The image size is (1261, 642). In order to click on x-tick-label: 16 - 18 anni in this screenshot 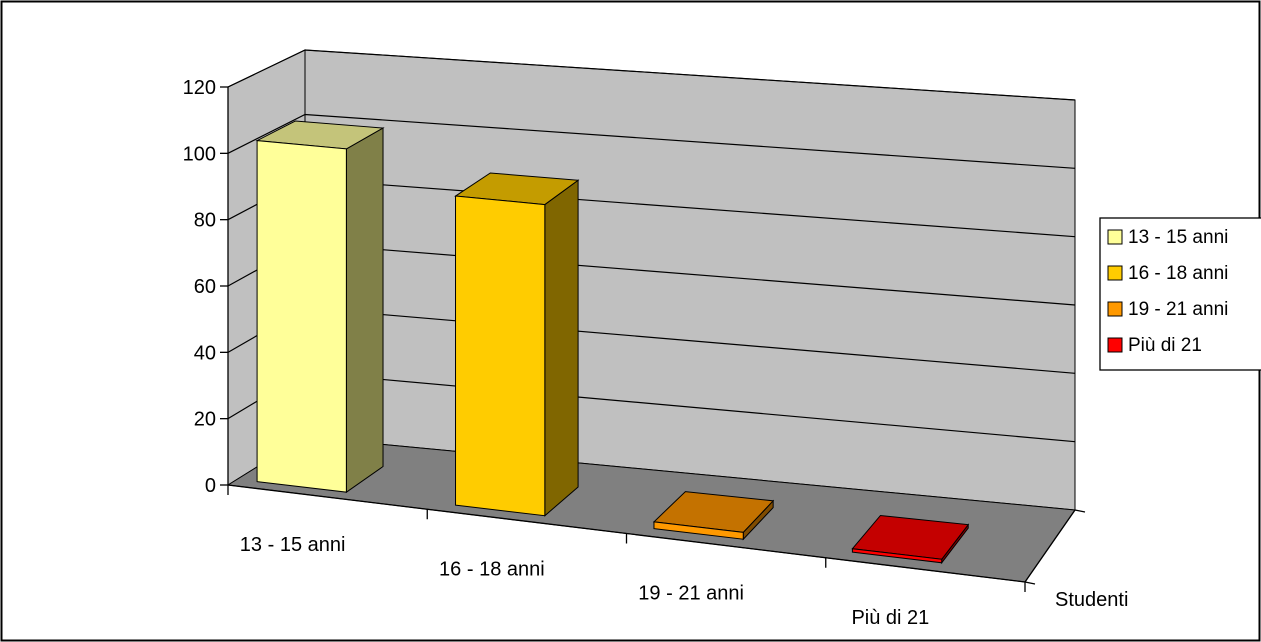, I will do `click(492, 569)`.